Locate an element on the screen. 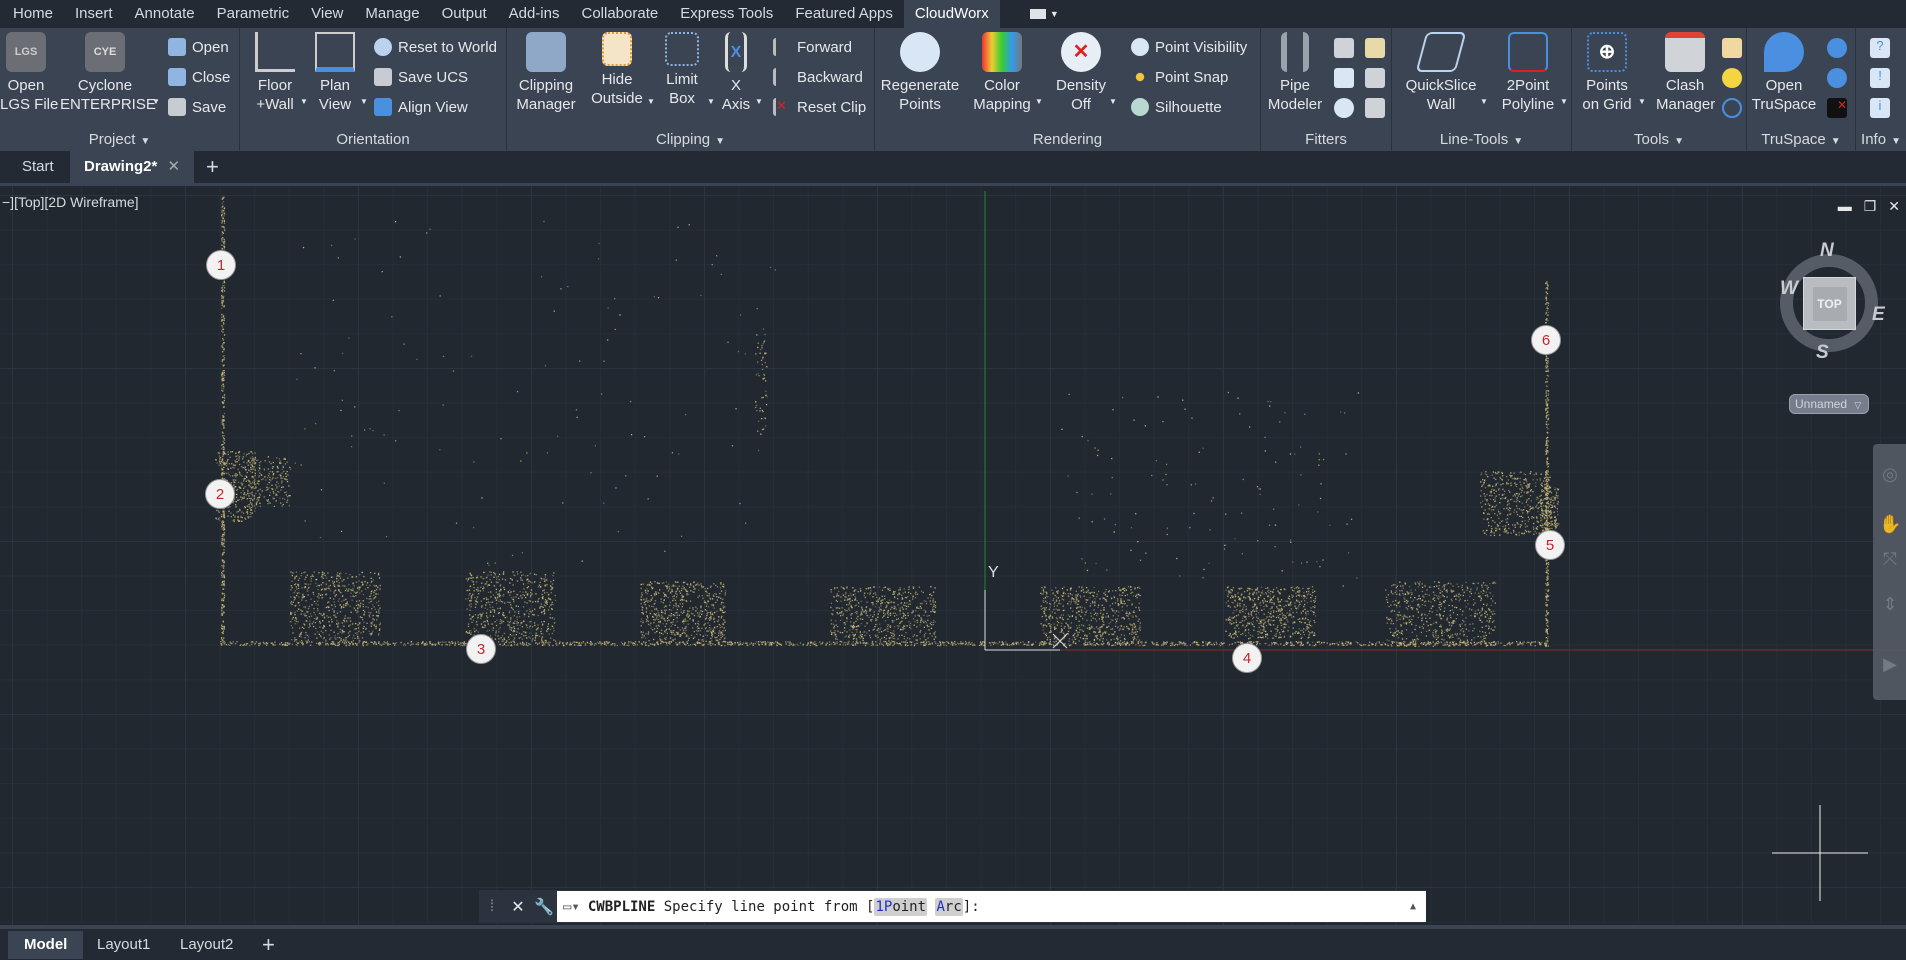  cyclone-dropdown-icon: ▼ is located at coordinates (156, 101).